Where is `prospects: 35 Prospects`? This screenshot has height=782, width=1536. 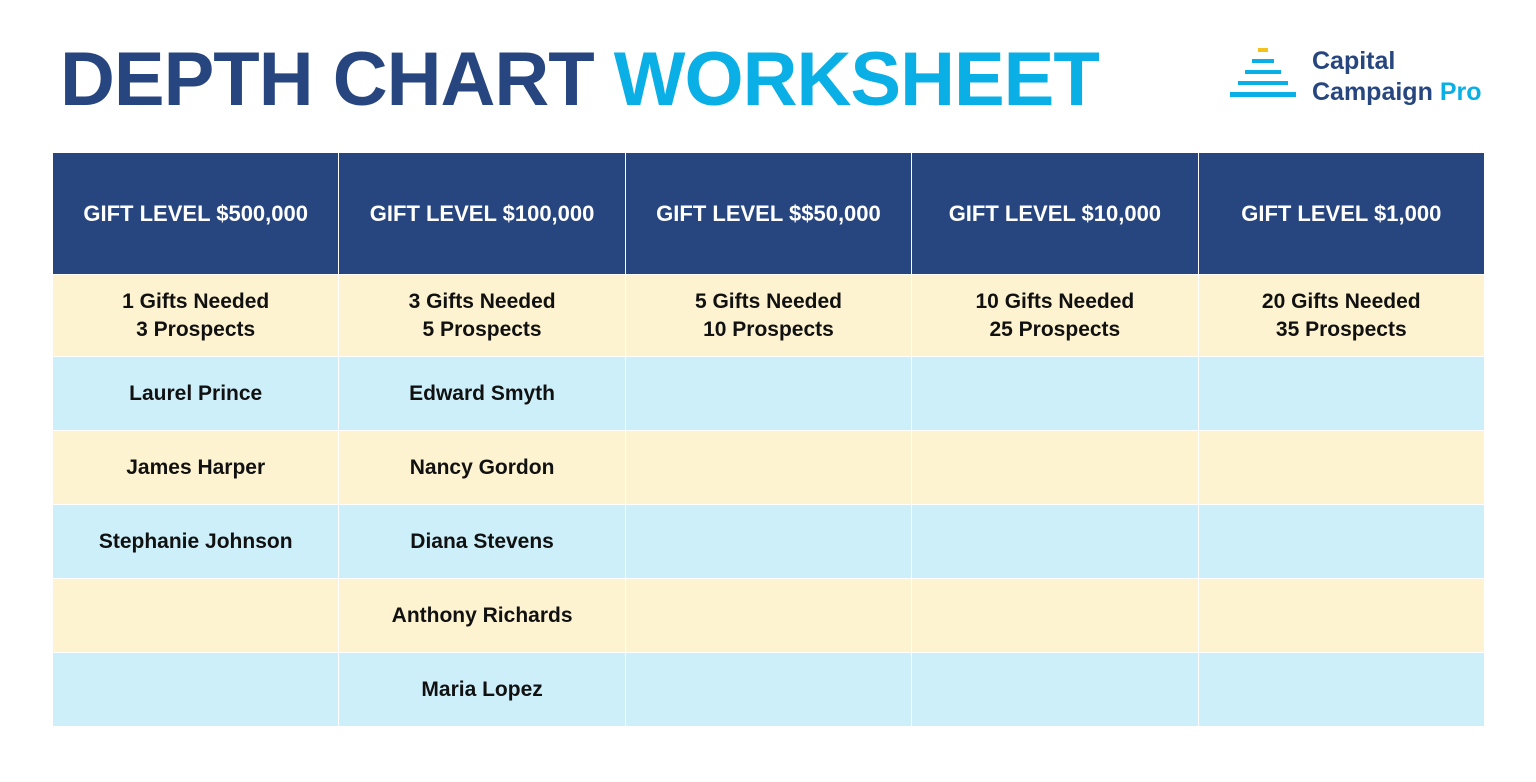 prospects: 35 Prospects is located at coordinates (1341, 329).